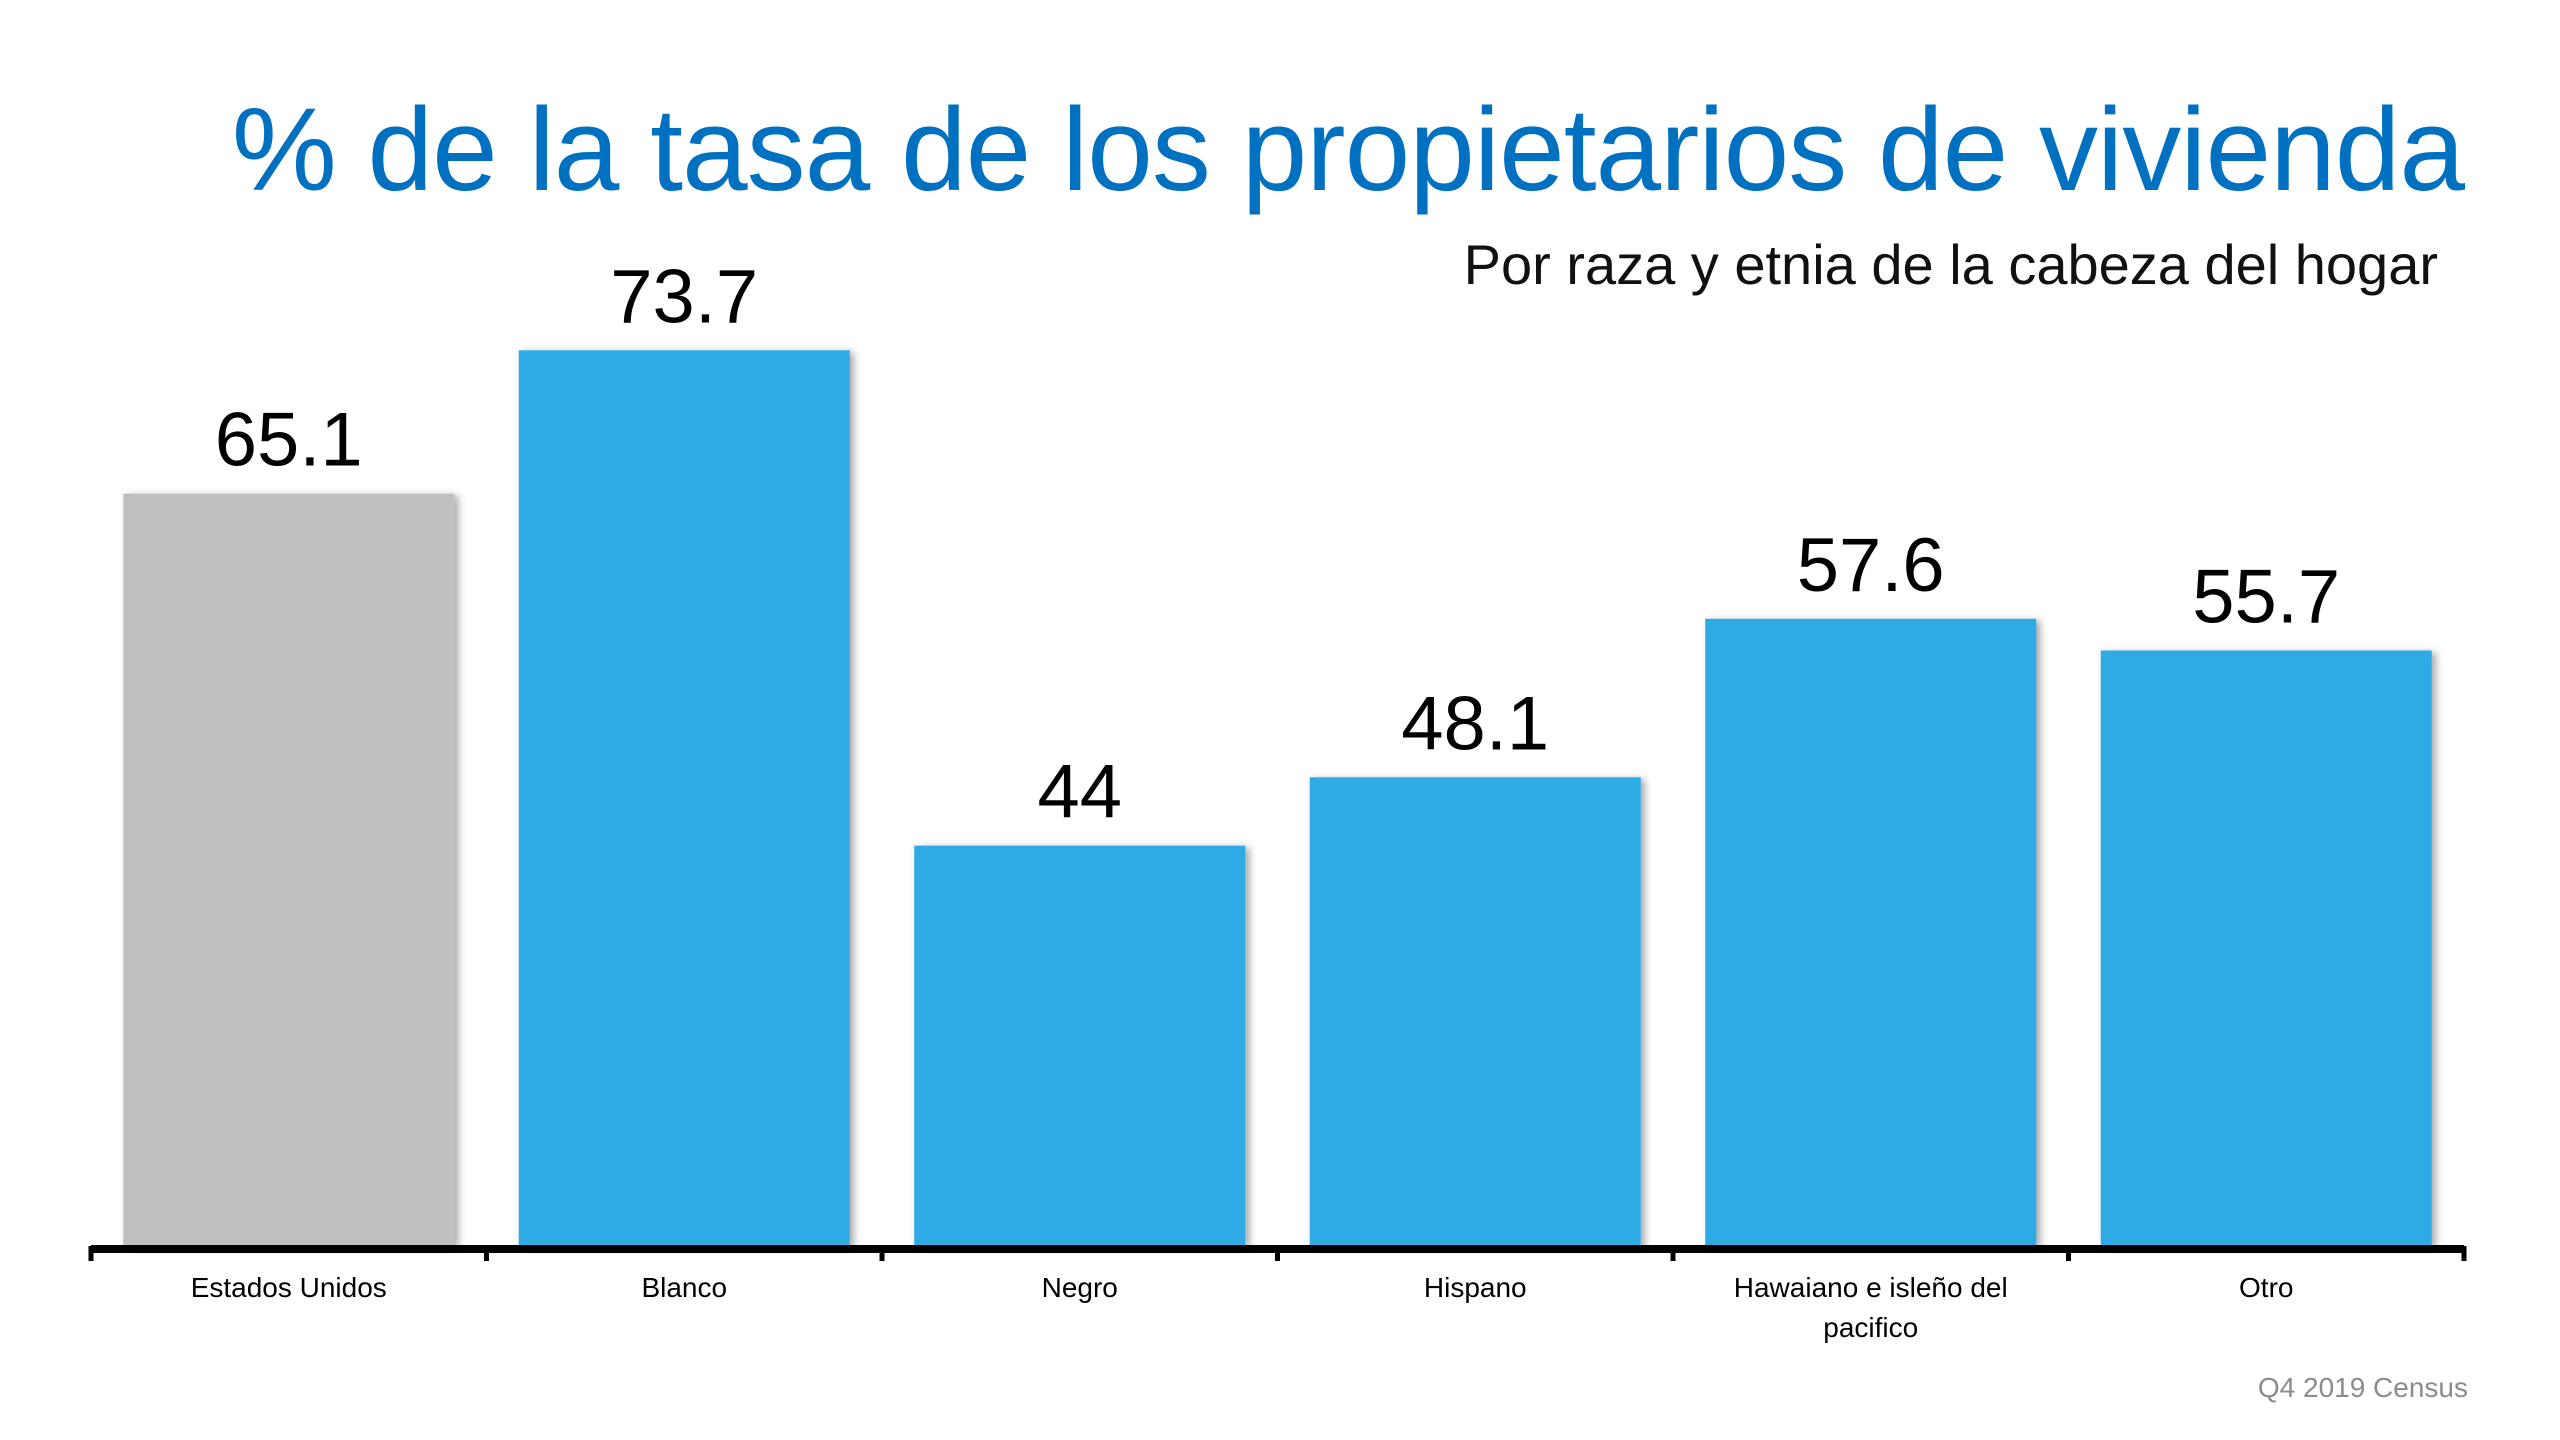  Describe the element at coordinates (2266, 1287) in the screenshot. I see `category-label: Otro` at that location.